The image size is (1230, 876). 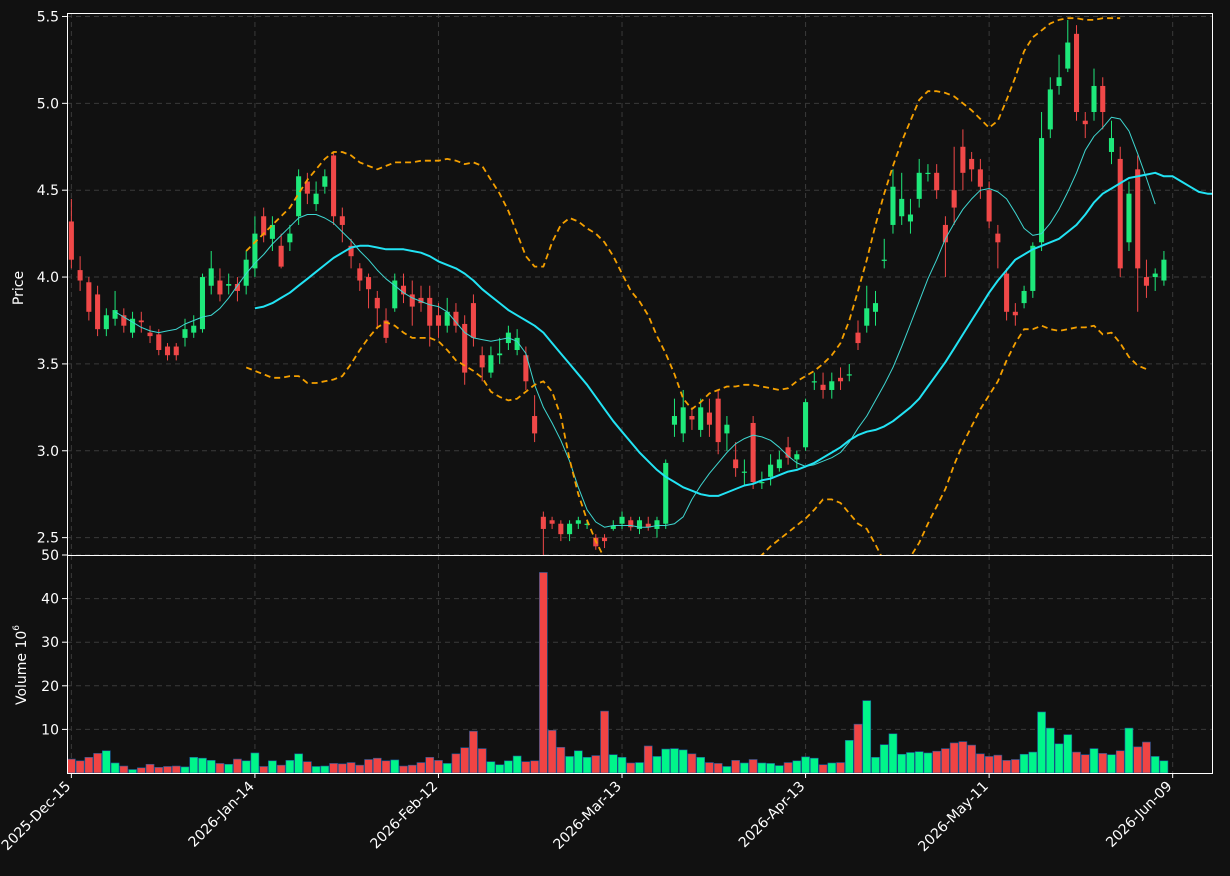 What do you see at coordinates (50, 600) in the screenshot?
I see `volume-tick-label: 40` at bounding box center [50, 600].